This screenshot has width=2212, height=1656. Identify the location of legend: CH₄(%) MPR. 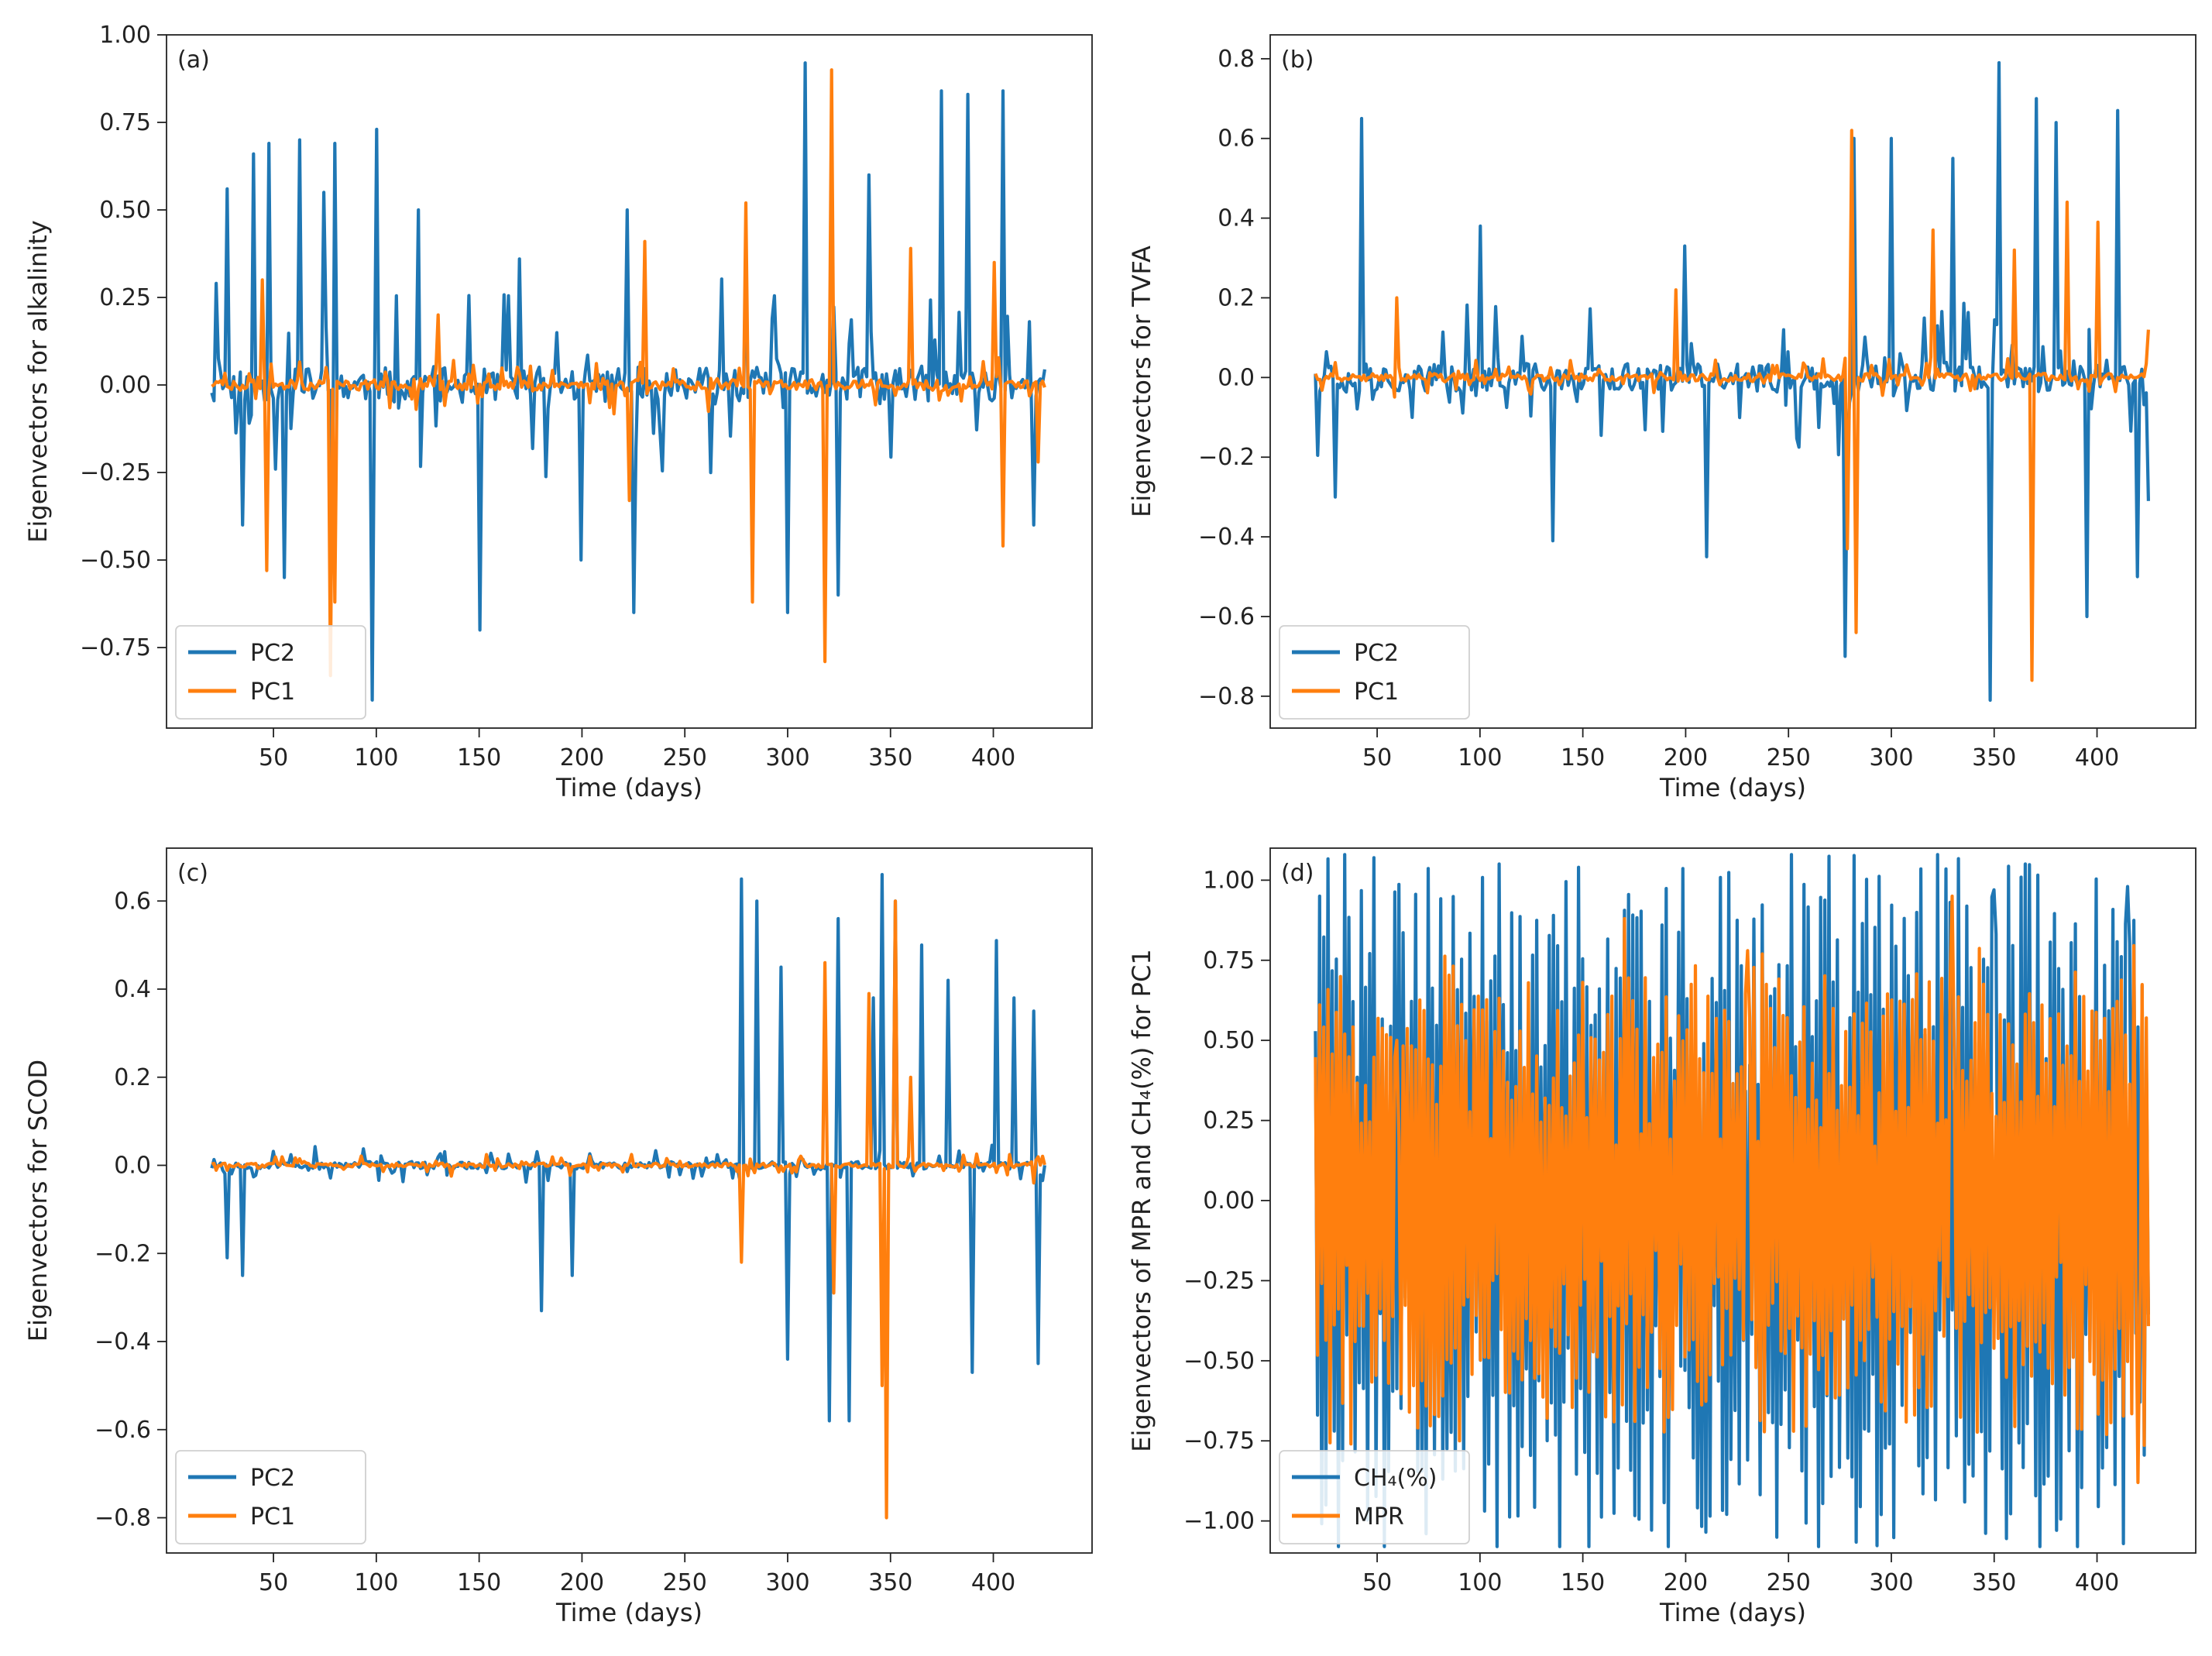
(1374, 1497).